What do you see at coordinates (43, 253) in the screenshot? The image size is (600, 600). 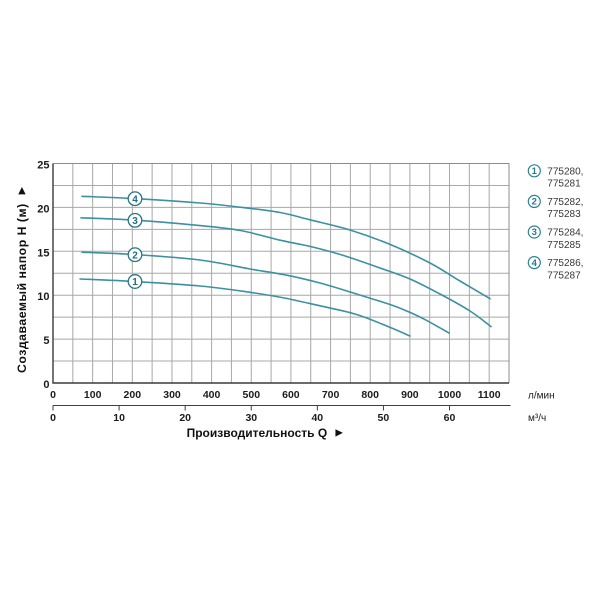 I see `svg-text: 15` at bounding box center [43, 253].